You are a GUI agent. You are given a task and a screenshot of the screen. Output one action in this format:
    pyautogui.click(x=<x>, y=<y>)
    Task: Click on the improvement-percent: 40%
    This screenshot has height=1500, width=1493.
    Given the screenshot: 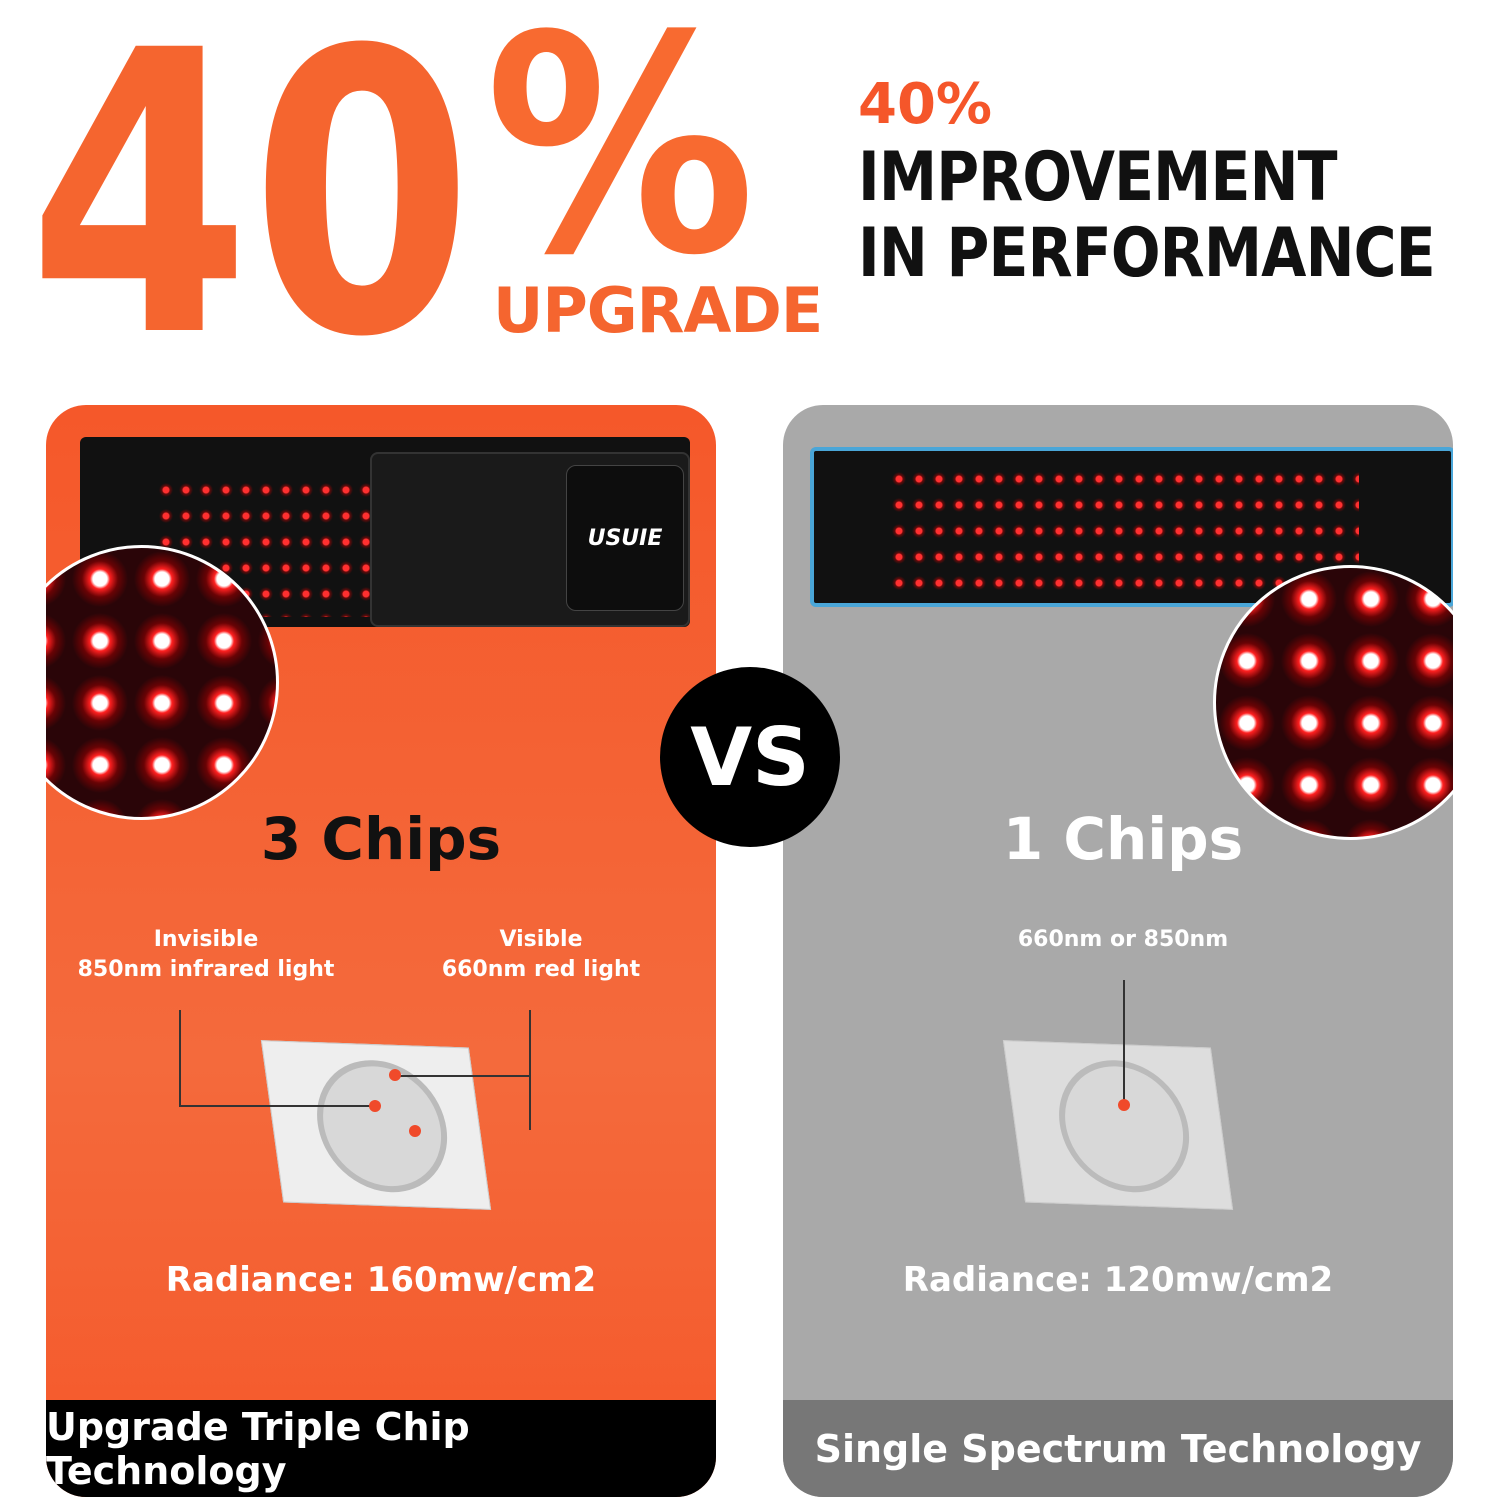 What is the action you would take?
    pyautogui.click(x=925, y=104)
    